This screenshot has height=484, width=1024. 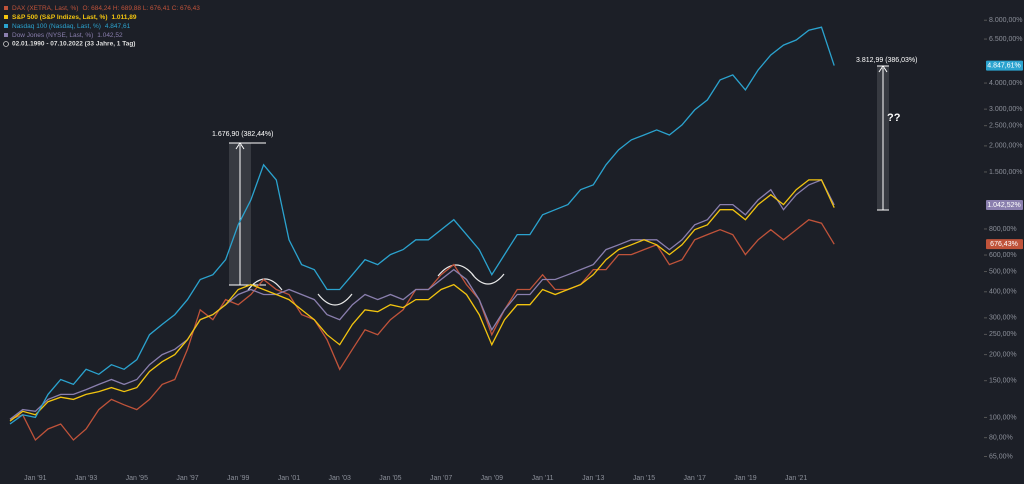 I want to click on y-tick-label: 6.500,00%, so click(x=1005, y=39).